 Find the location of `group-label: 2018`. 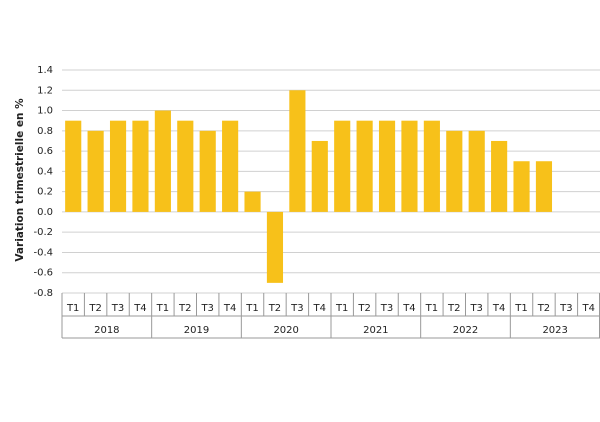

group-label: 2018 is located at coordinates (106, 330).